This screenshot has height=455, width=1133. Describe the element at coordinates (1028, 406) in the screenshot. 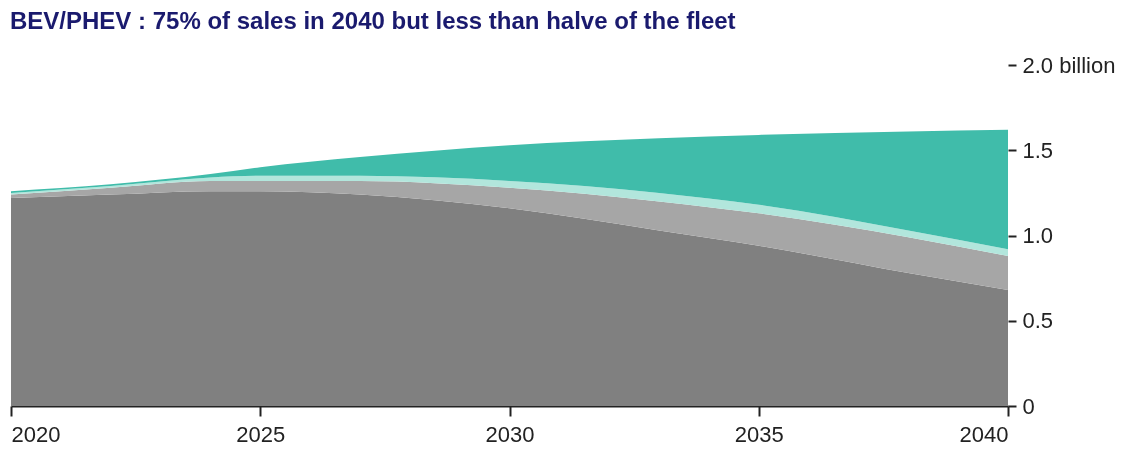

I see `y-tick-label: 0` at that location.